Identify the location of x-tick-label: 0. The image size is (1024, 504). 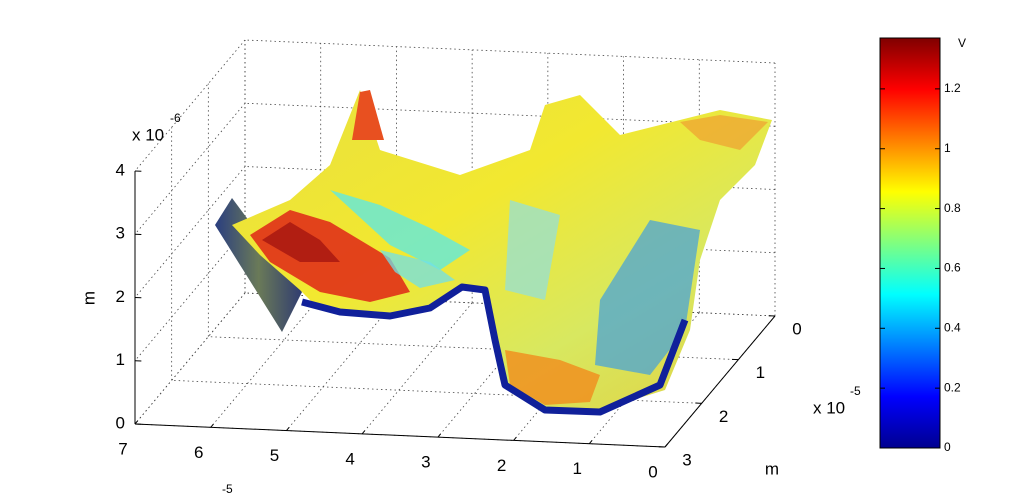
(652, 471).